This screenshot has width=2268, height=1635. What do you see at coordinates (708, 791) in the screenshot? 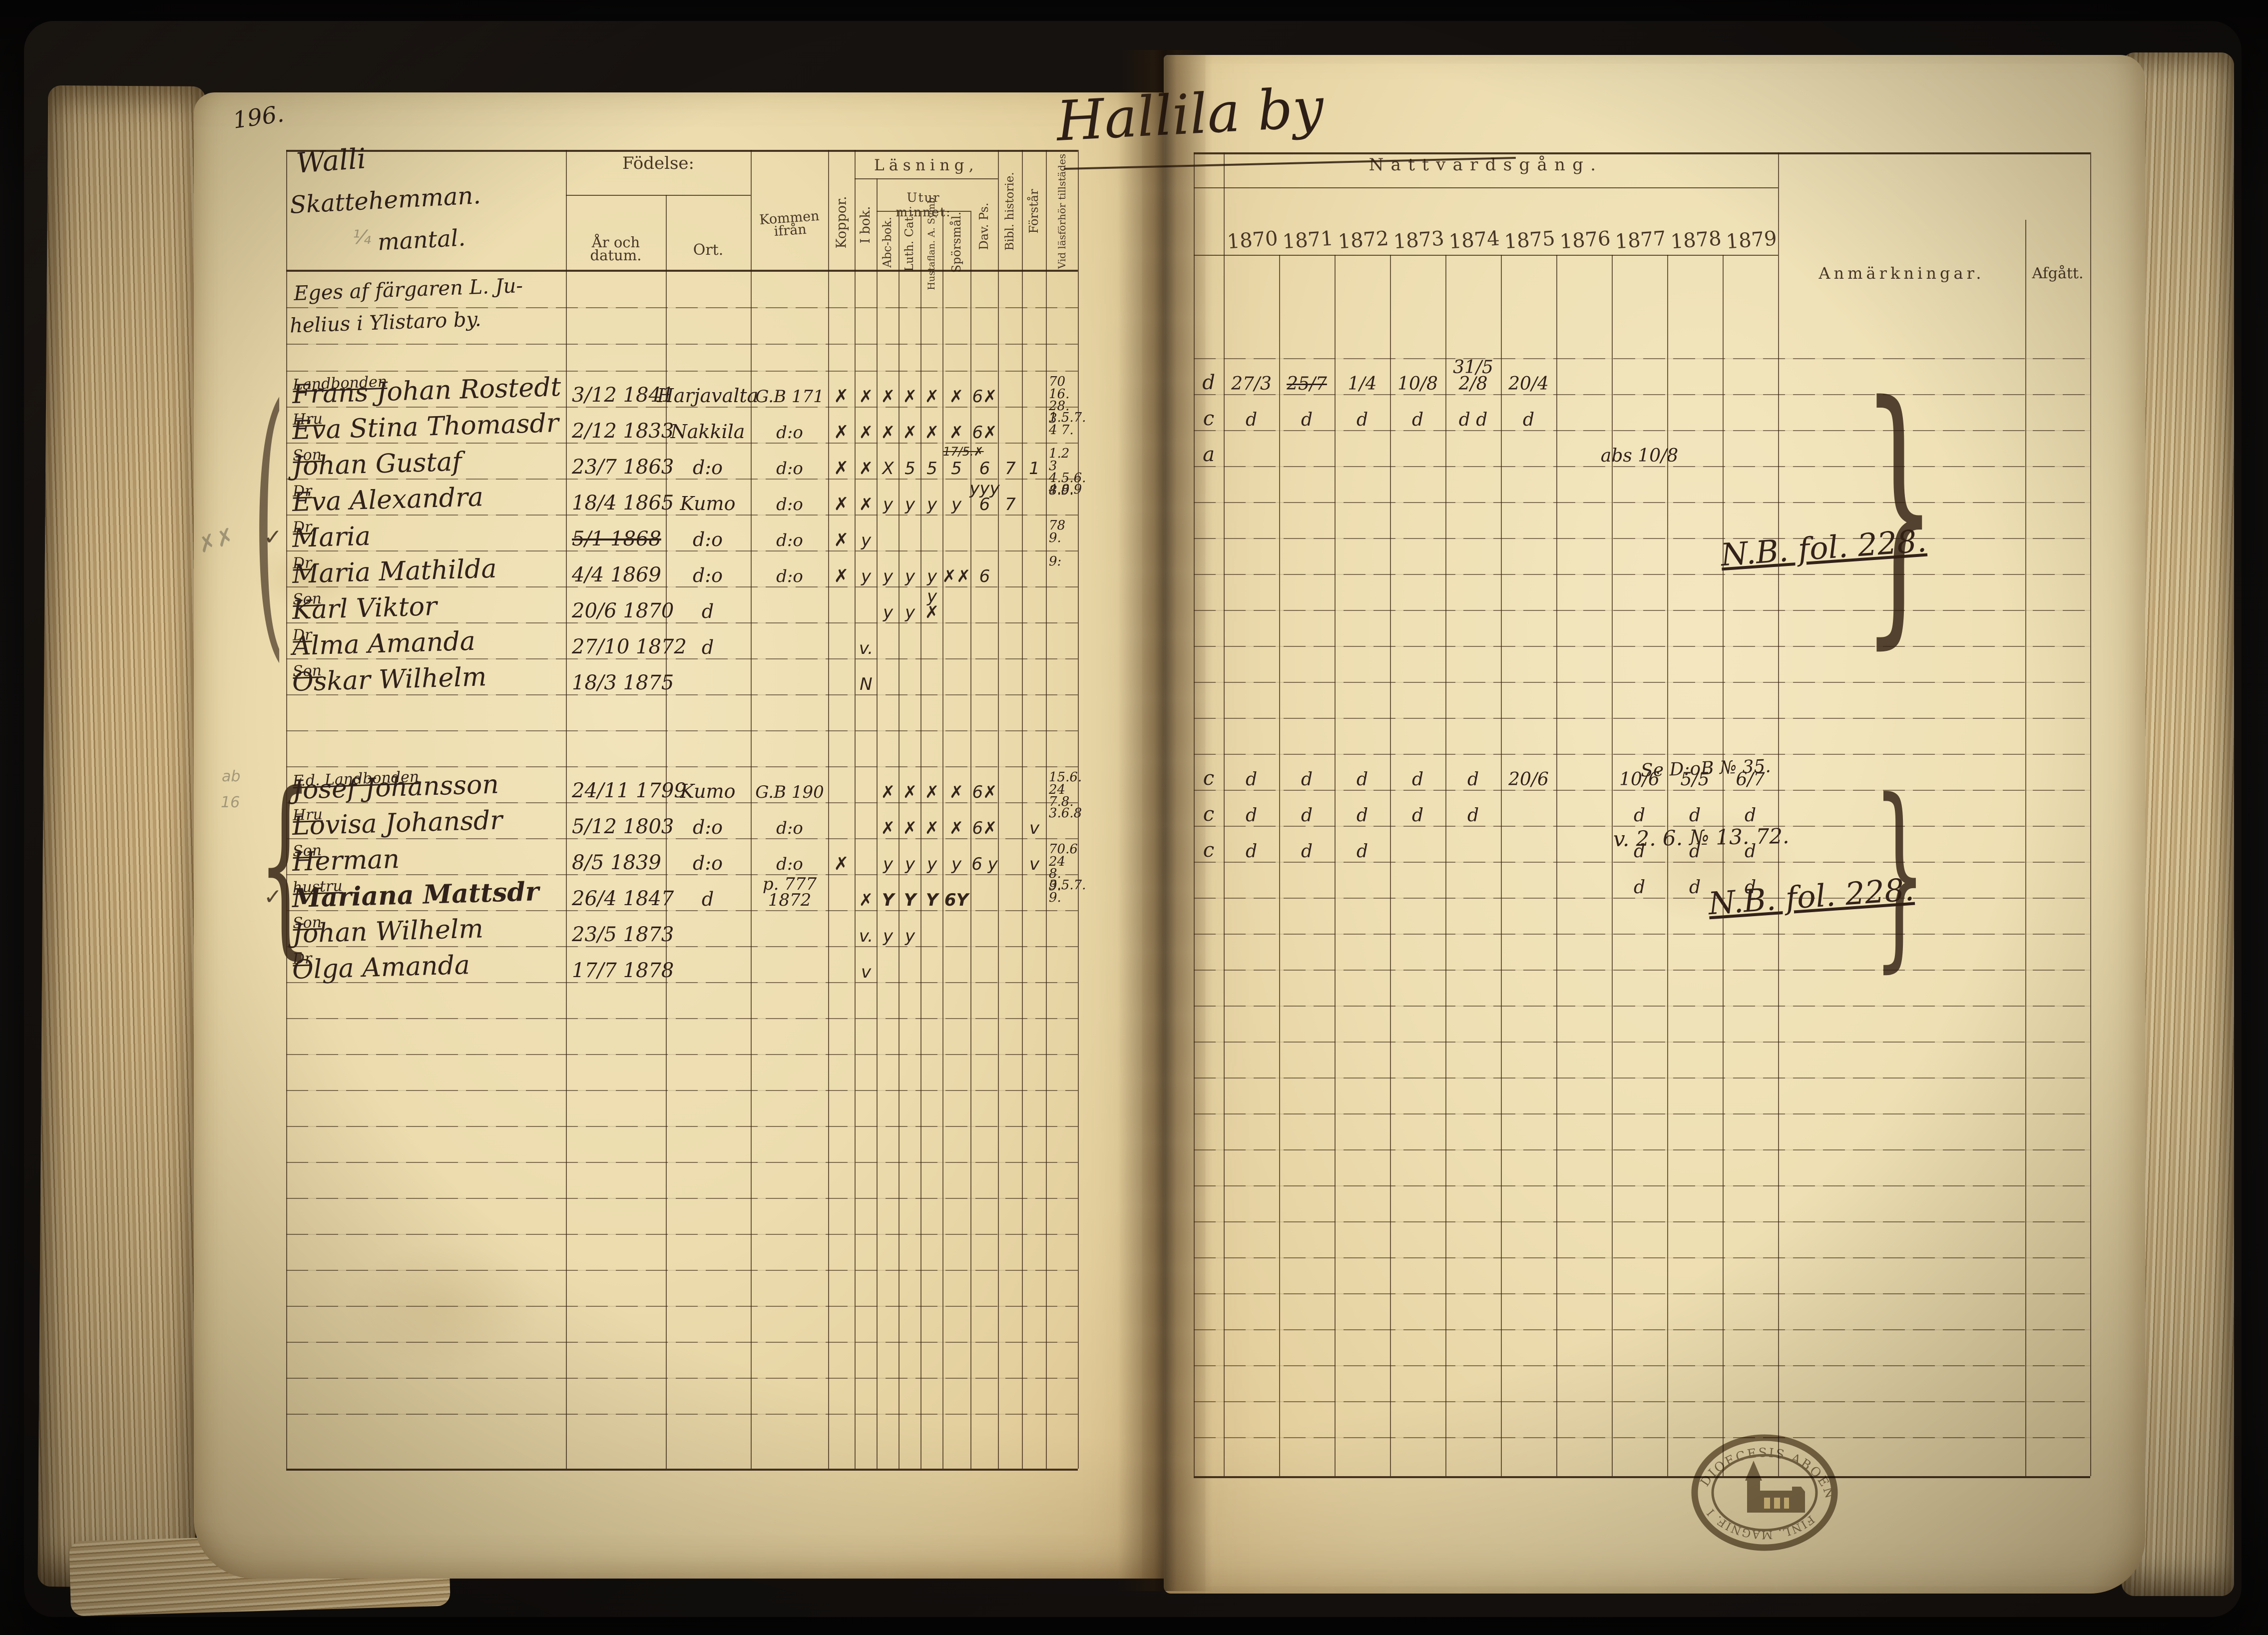
I see `record-birthplace: Kumo` at bounding box center [708, 791].